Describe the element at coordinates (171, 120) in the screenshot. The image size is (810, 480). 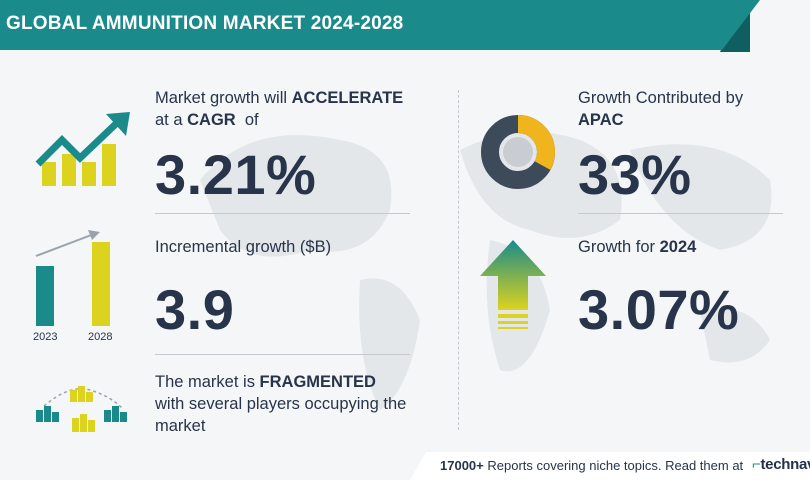
I see `cagr-label-line2: at a` at that location.